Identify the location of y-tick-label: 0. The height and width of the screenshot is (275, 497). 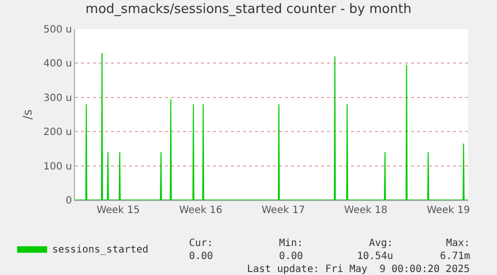
(69, 201).